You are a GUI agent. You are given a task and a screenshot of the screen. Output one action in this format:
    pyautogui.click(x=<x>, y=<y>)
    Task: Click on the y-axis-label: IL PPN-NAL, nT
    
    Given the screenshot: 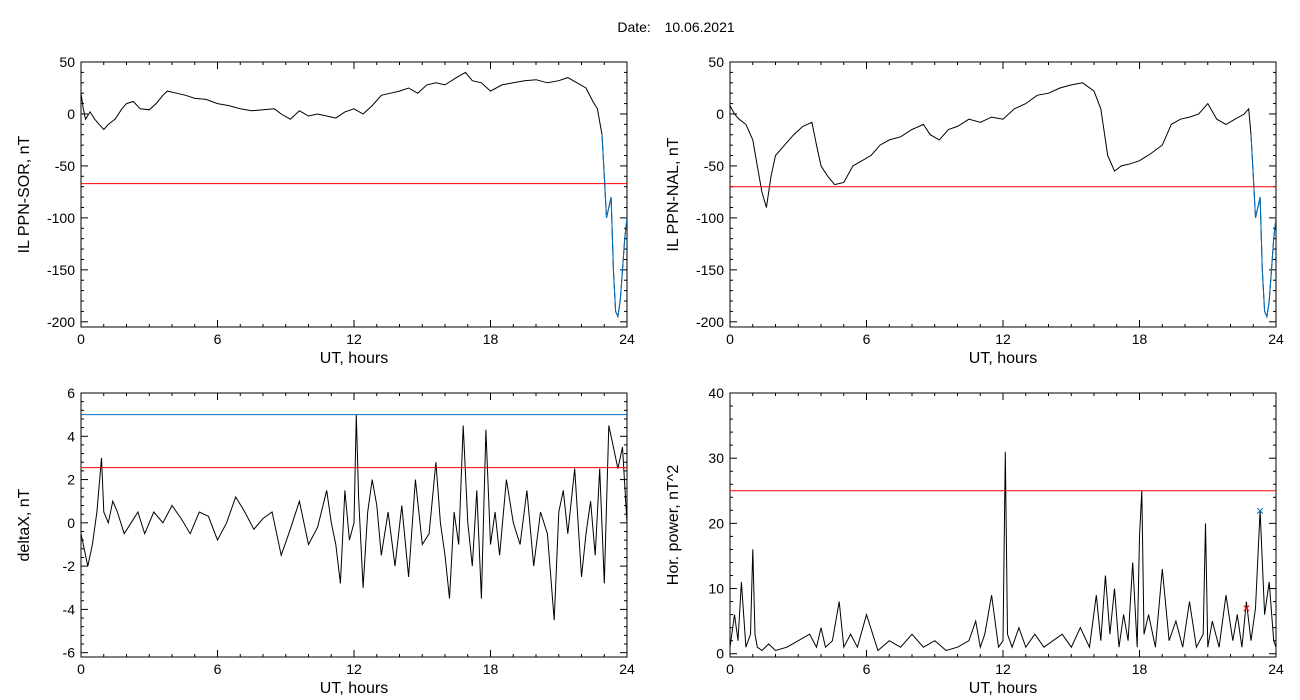 What is the action you would take?
    pyautogui.click(x=673, y=194)
    